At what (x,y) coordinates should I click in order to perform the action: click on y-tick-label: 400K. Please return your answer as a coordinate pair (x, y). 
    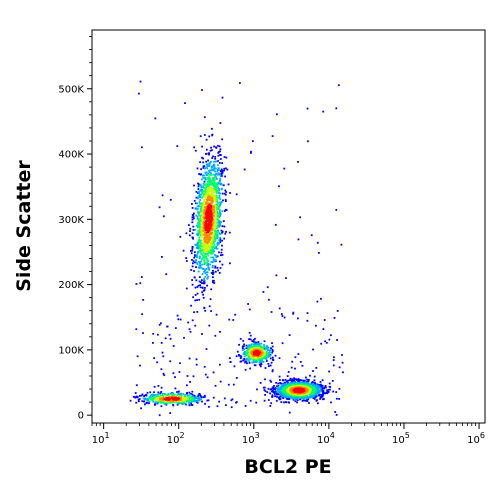
    Looking at the image, I should click on (71, 155).